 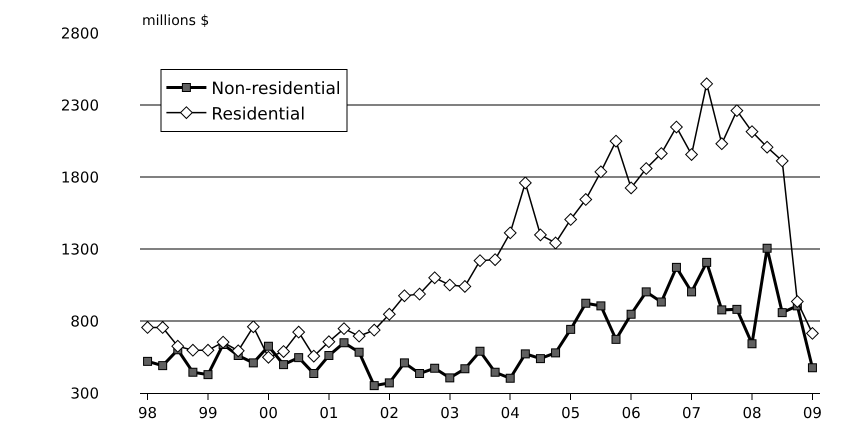 I want to click on x-tick-label: 98, so click(x=148, y=413).